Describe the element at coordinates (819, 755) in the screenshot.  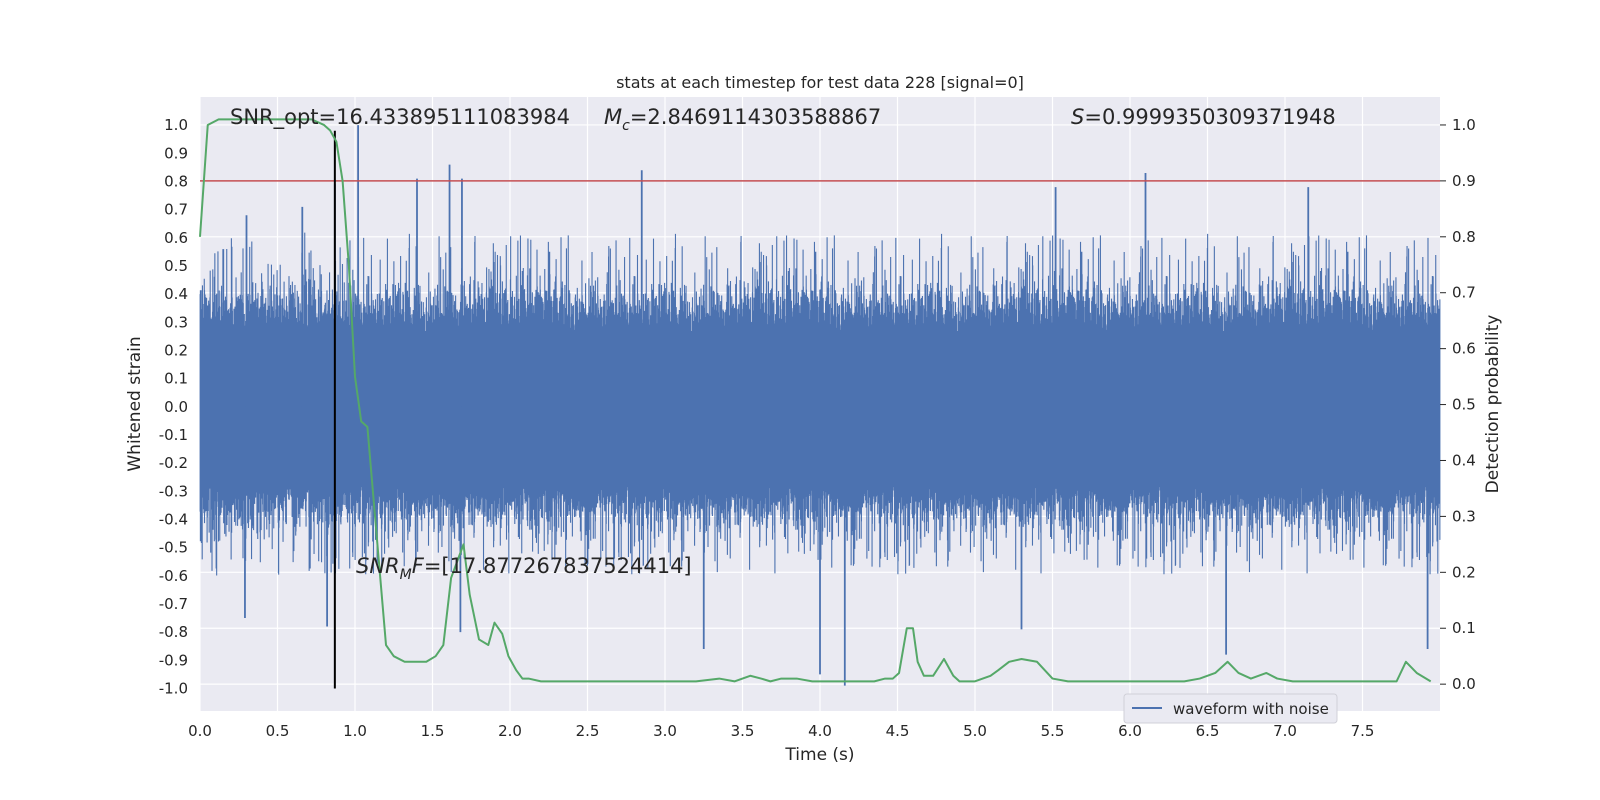
I see `x-axis-label: Time (s)` at that location.